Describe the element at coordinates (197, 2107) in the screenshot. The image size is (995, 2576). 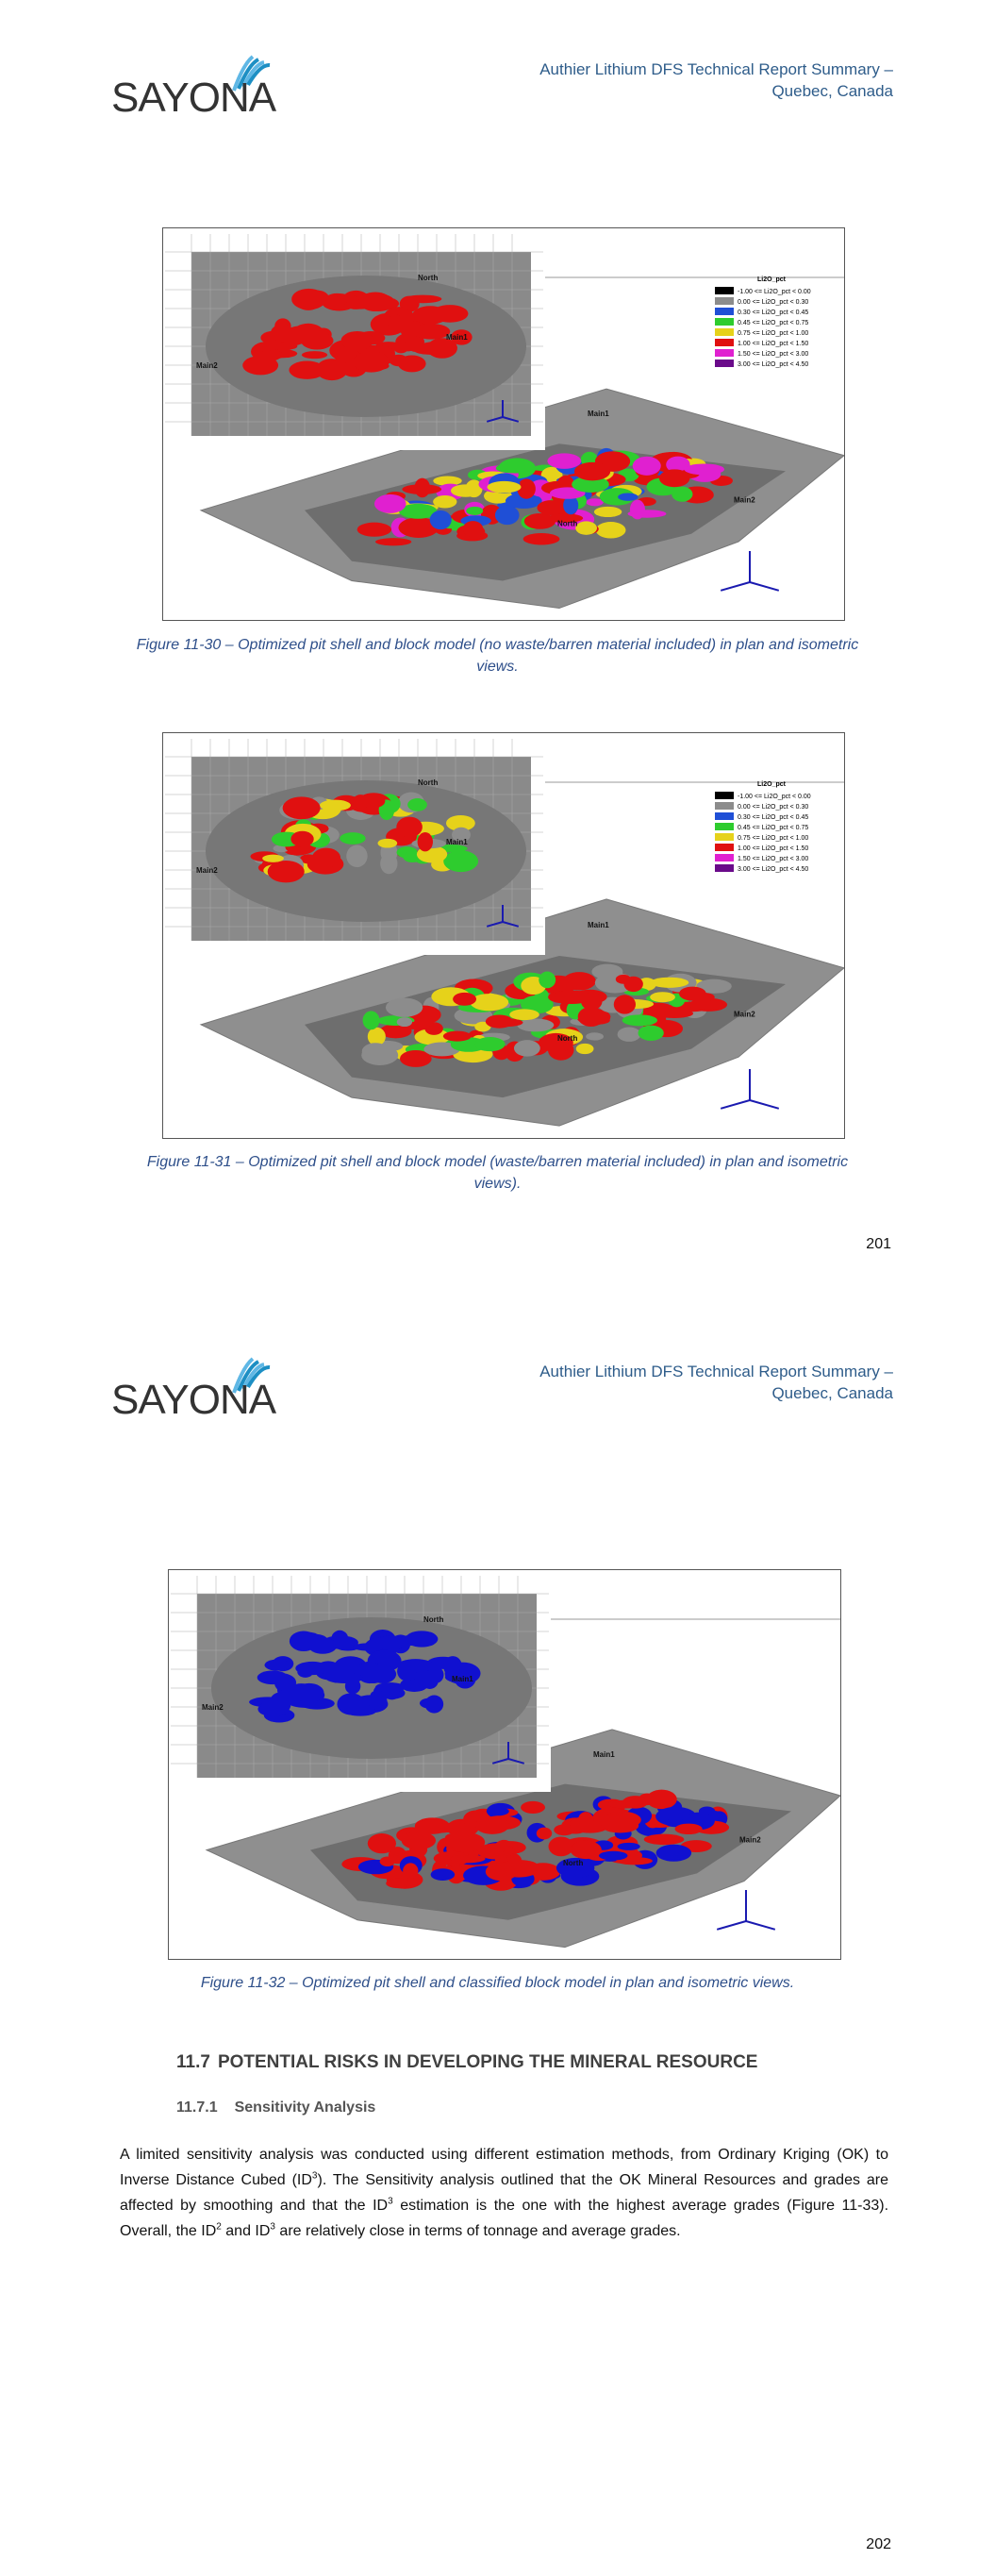
I see `subsection-number: 11.7.1` at that location.